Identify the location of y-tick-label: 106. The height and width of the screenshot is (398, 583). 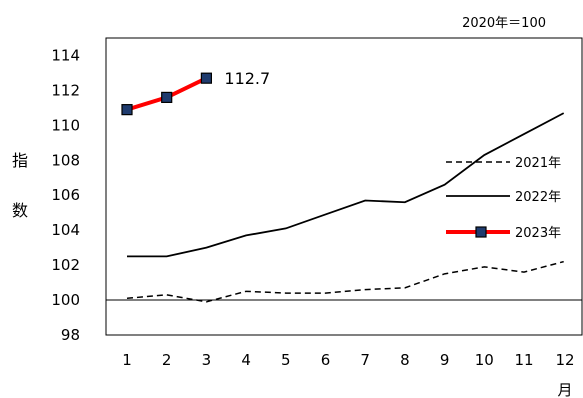
(65, 195).